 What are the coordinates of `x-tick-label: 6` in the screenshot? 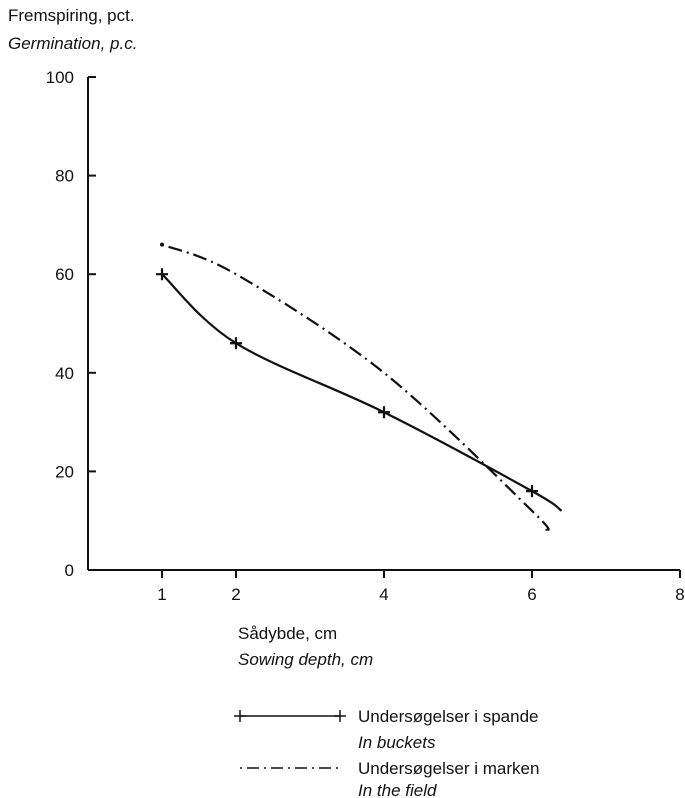 It's located at (531, 594).